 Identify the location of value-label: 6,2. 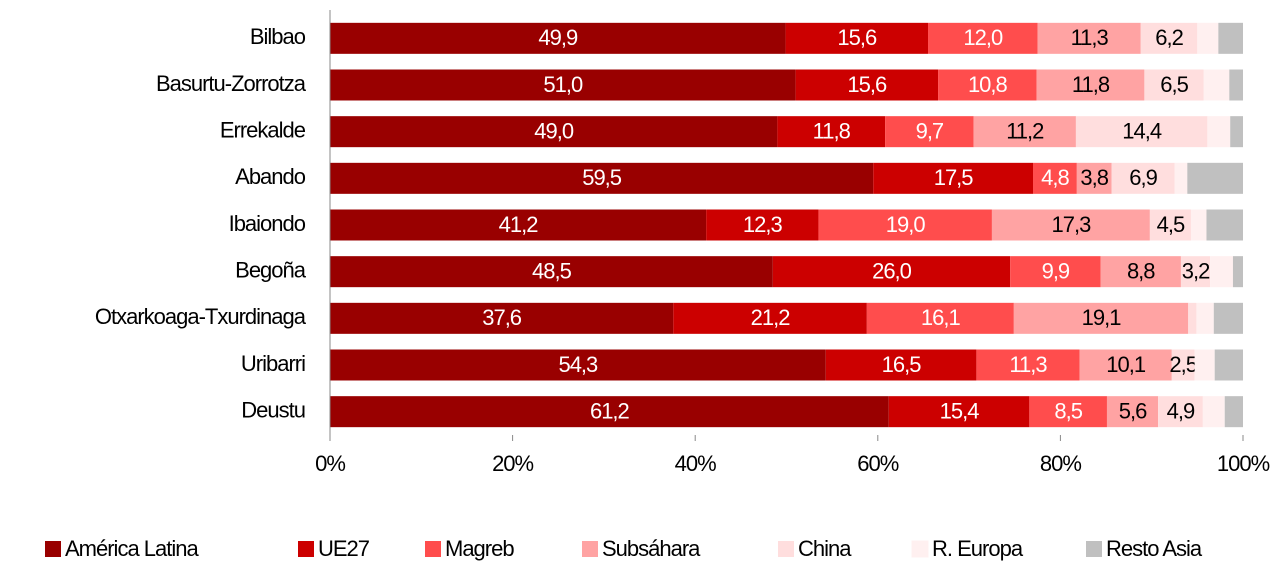
(1169, 37).